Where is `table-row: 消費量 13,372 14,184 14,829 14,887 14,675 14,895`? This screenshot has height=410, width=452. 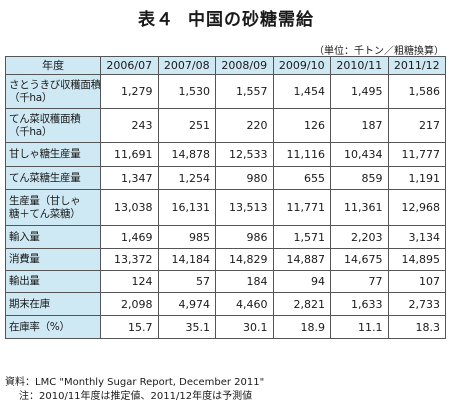 table-row: 消費量 13,372 14,184 14,829 14,887 14,675 14,895 is located at coordinates (225, 259).